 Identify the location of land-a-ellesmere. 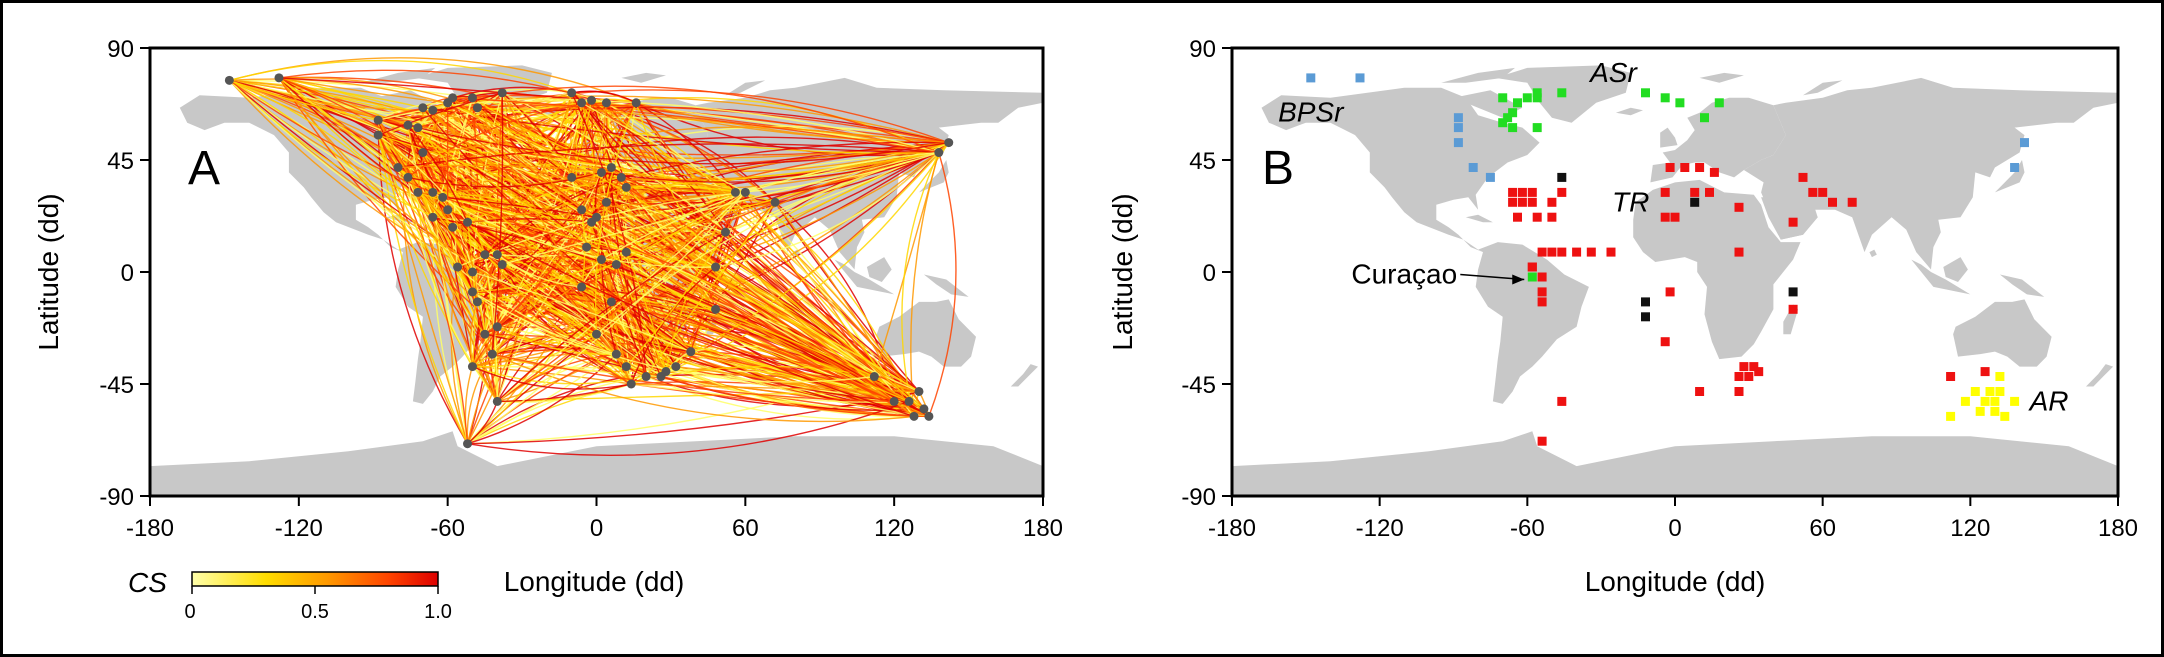
(398, 75).